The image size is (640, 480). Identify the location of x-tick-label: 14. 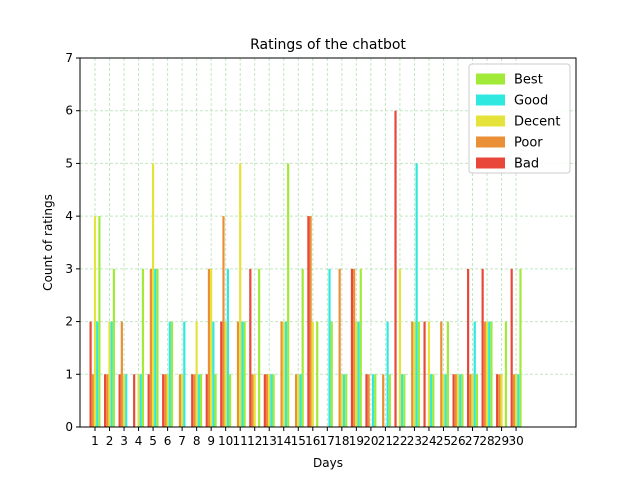
(283, 441).